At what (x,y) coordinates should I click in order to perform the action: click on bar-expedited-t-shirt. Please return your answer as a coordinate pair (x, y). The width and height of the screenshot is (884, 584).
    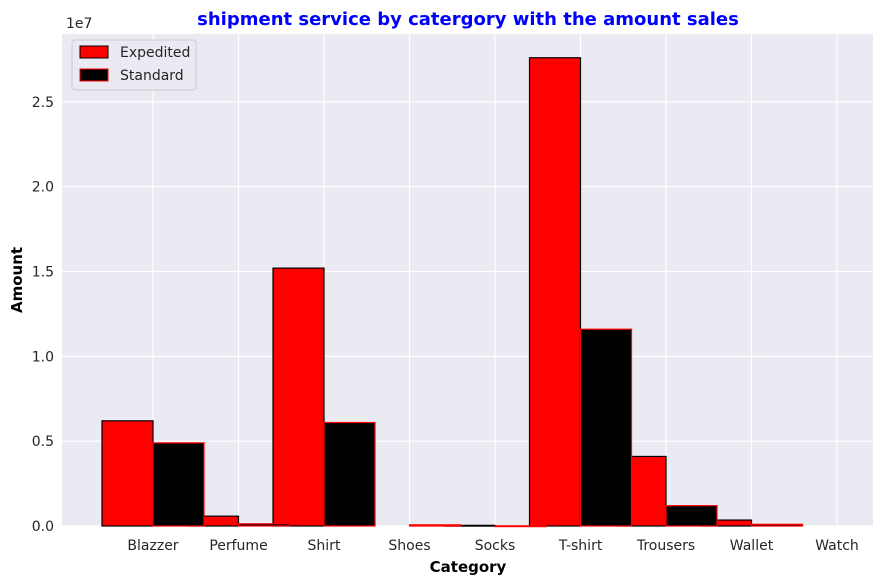
    Looking at the image, I should click on (555, 292).